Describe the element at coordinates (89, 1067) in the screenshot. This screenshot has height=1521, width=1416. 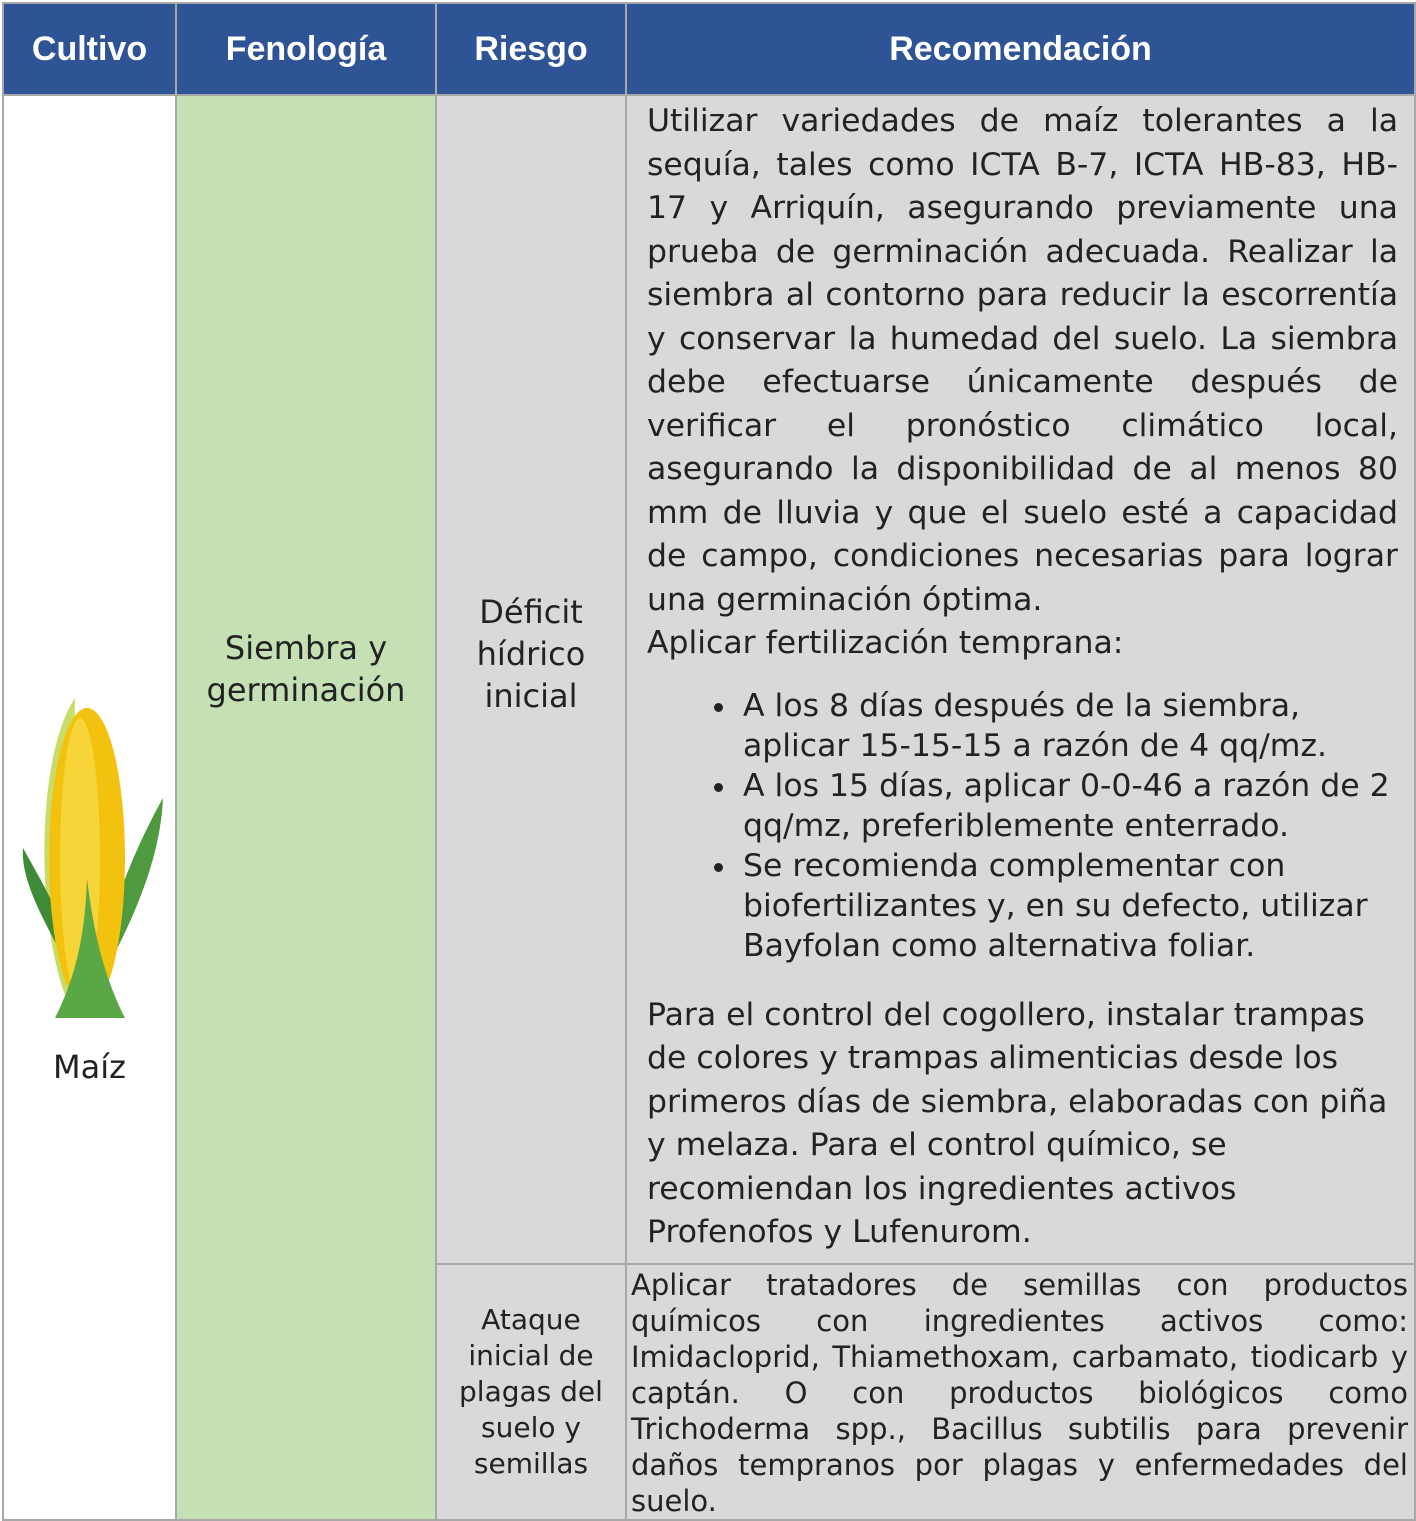
I see `crop-name: Maíz` at that location.